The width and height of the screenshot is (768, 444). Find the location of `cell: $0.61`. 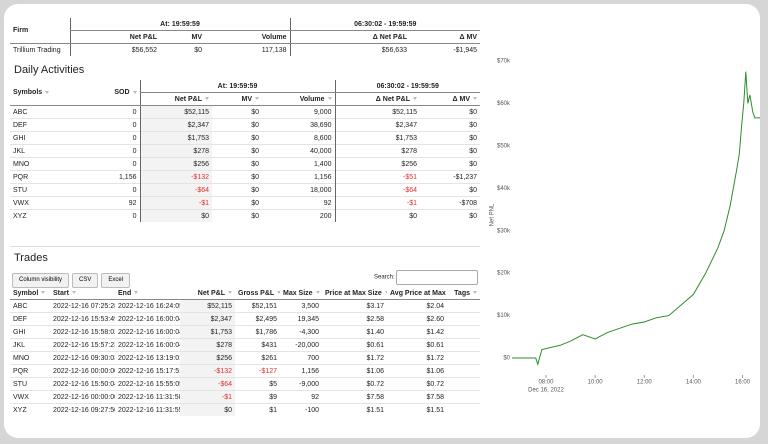

cell: $0.61 is located at coordinates (354, 345).